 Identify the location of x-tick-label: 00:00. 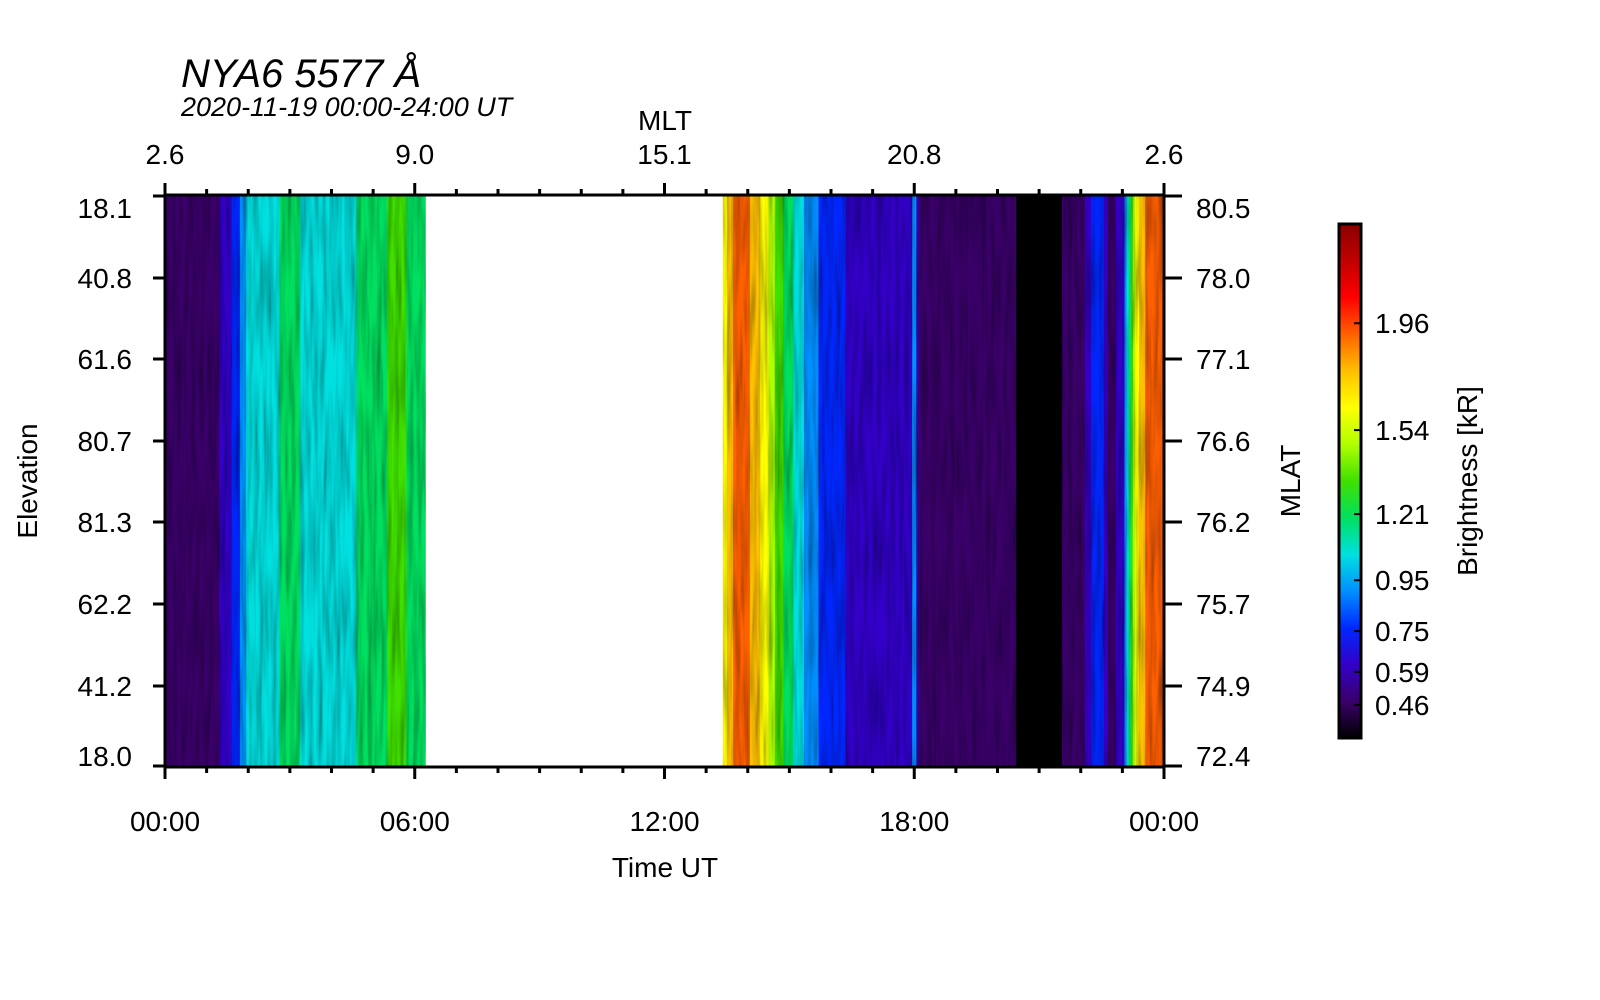
(1164, 821).